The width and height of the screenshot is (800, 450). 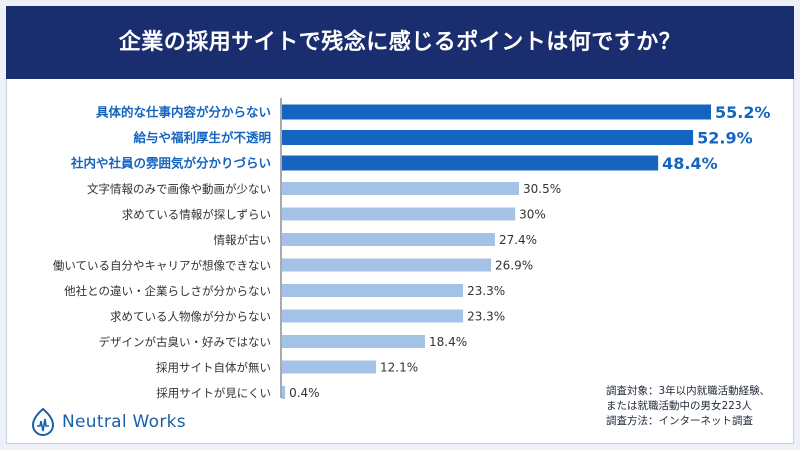 What do you see at coordinates (185, 342) in the screenshot?
I see `category-label: デザインが古臭い・好みではない` at bounding box center [185, 342].